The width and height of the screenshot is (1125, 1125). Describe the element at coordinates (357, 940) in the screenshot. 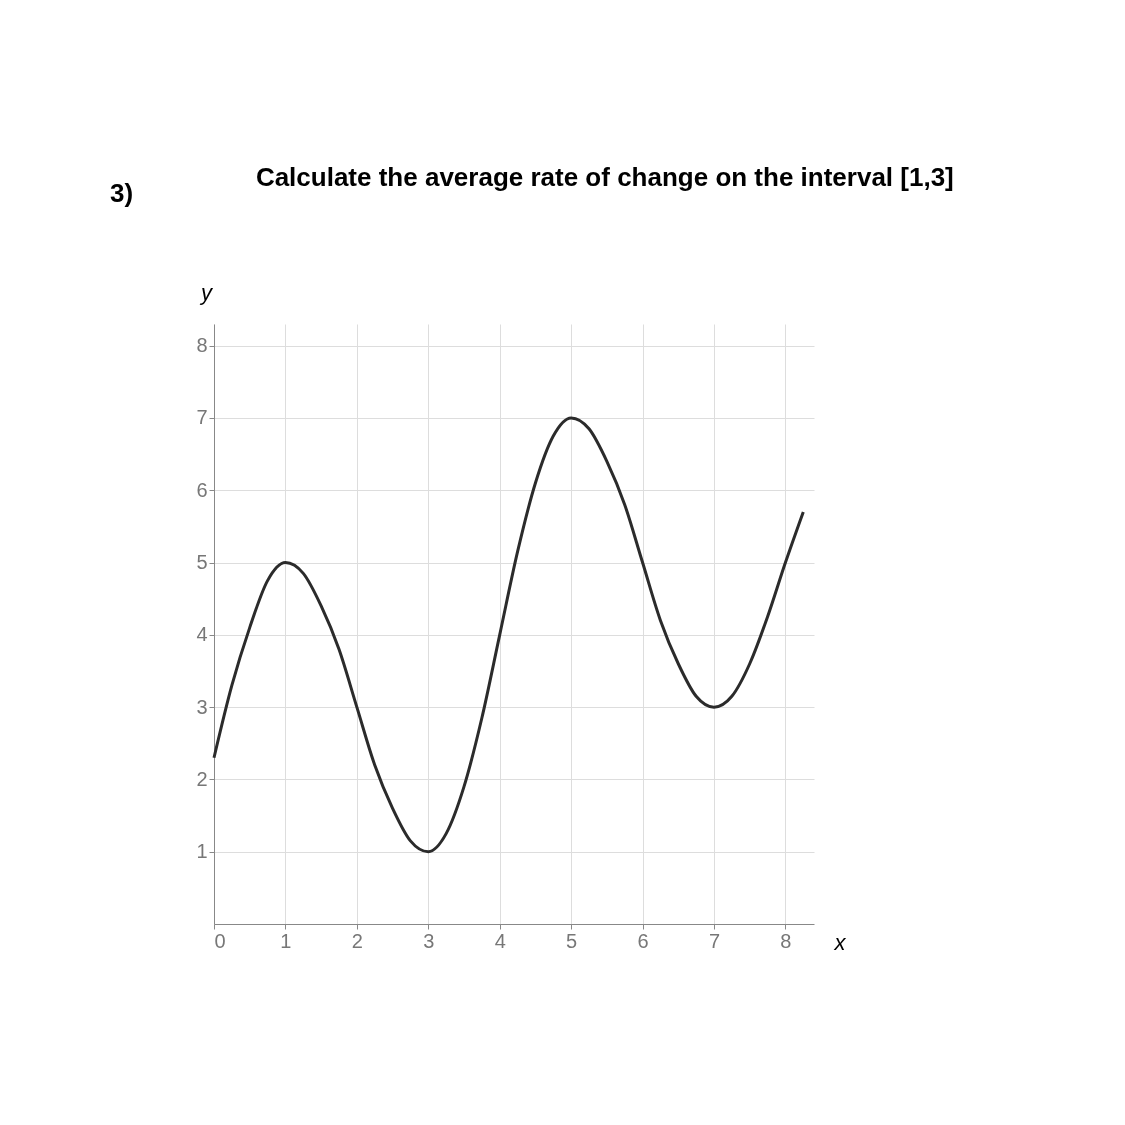

I see `x-tick-label: 2` at that location.